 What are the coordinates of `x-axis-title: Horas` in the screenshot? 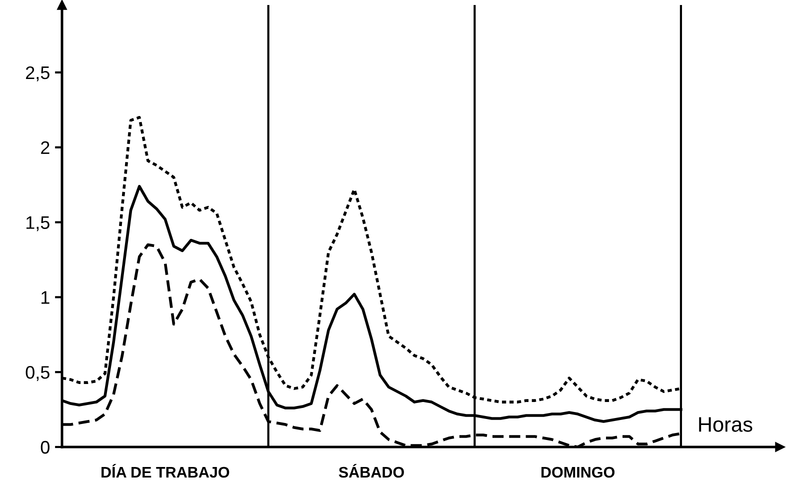 It's located at (725, 424).